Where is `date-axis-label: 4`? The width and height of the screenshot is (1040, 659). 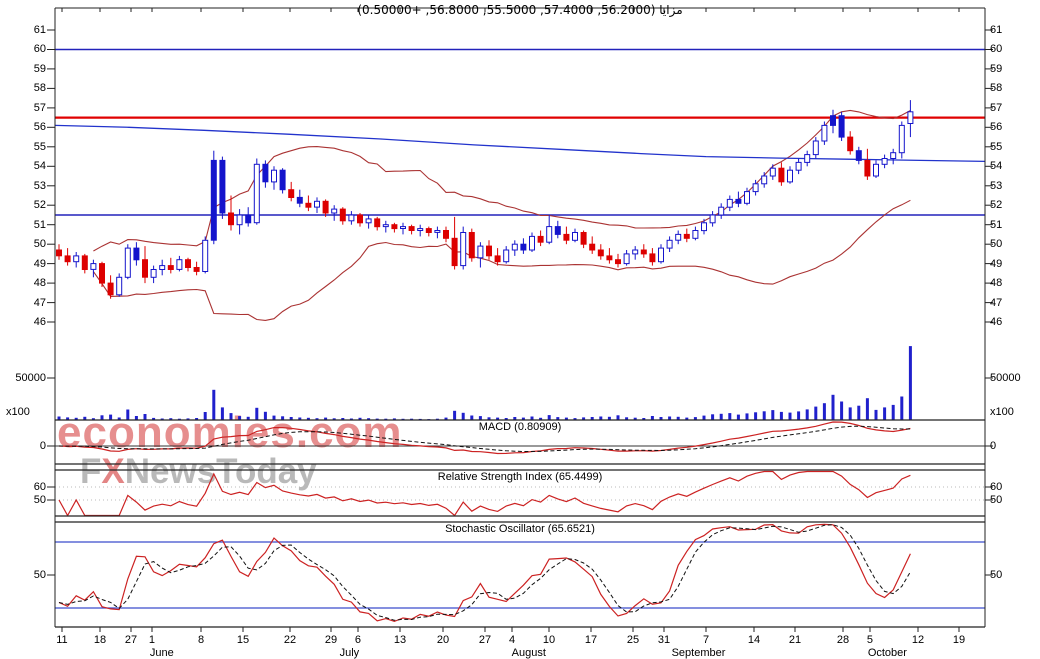 date-axis-label: 4 is located at coordinates (512, 640).